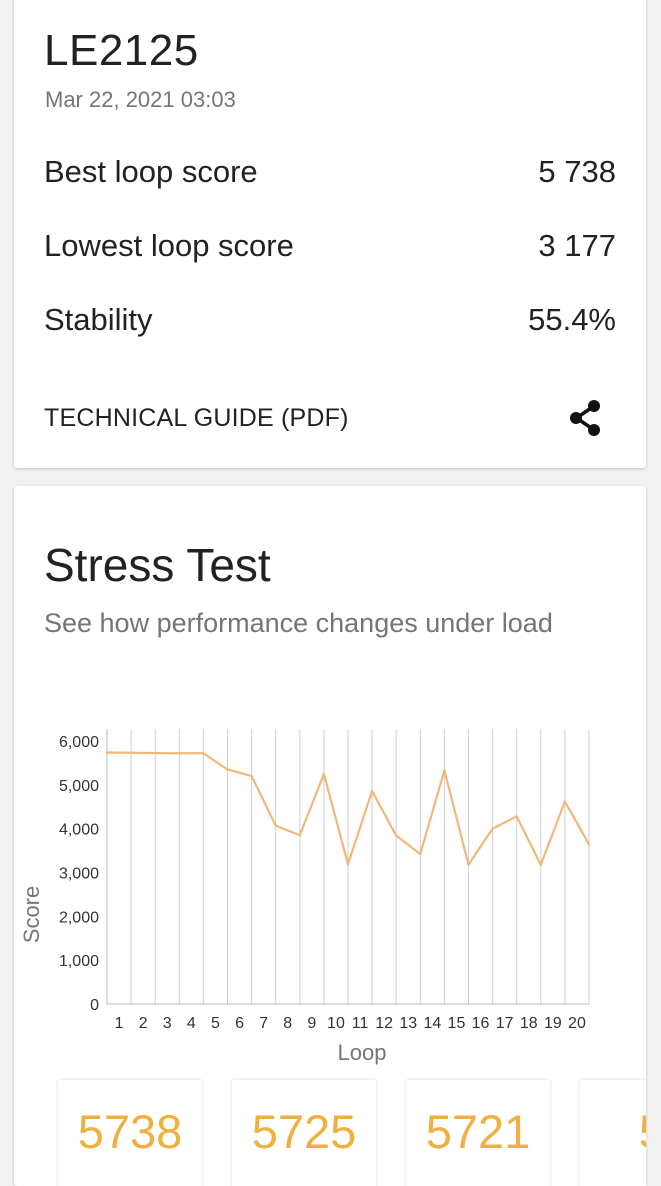 Image resolution: width=661 pixels, height=1186 pixels. I want to click on y-tick-label: 1,000, so click(79, 961).